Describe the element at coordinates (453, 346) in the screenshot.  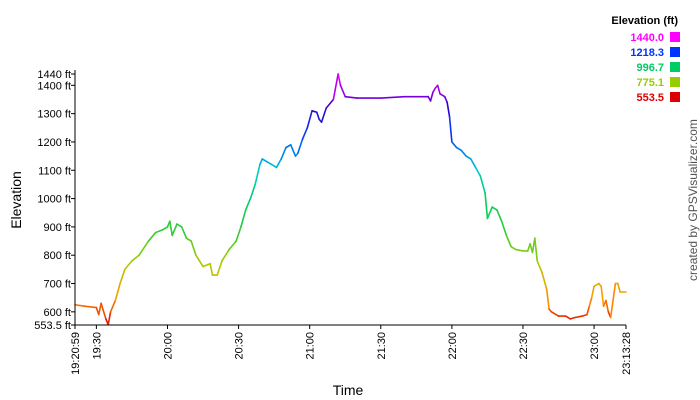
I see `x-tick-label: 22:00` at that location.